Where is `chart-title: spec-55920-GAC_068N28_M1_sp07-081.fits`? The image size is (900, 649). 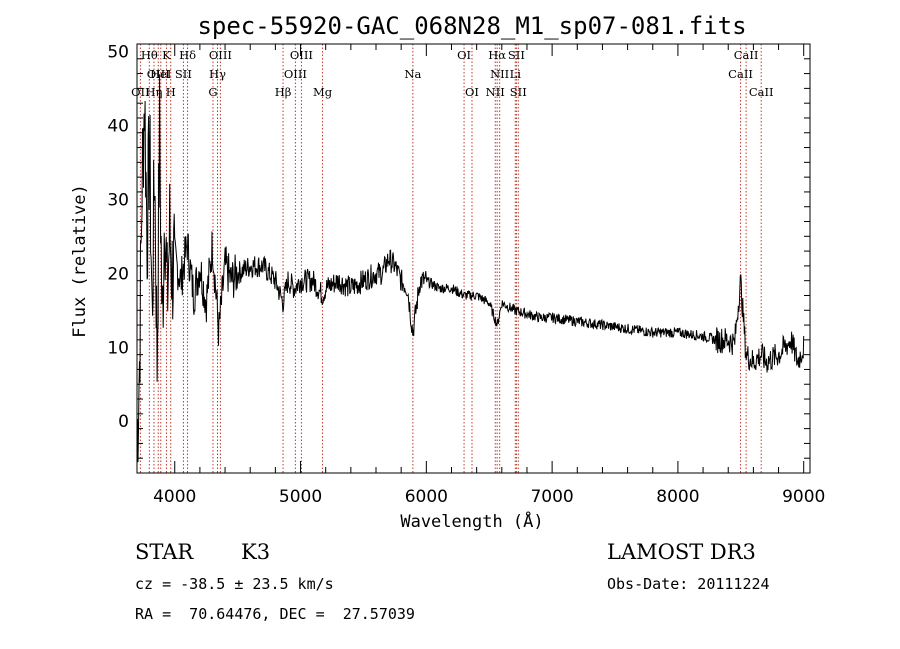
chart-title: spec-55920-GAC_068N28_M1_sp07-081.fits is located at coordinates (471, 26).